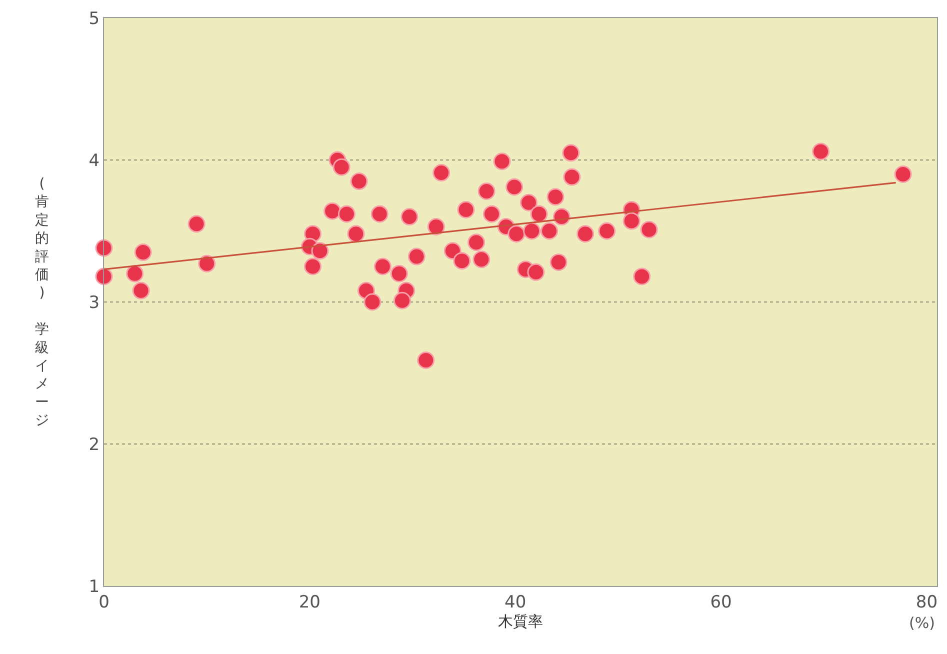 Image resolution: width=947 pixels, height=654 pixels. What do you see at coordinates (515, 602) in the screenshot?
I see `x-tick-label: 40` at bounding box center [515, 602].